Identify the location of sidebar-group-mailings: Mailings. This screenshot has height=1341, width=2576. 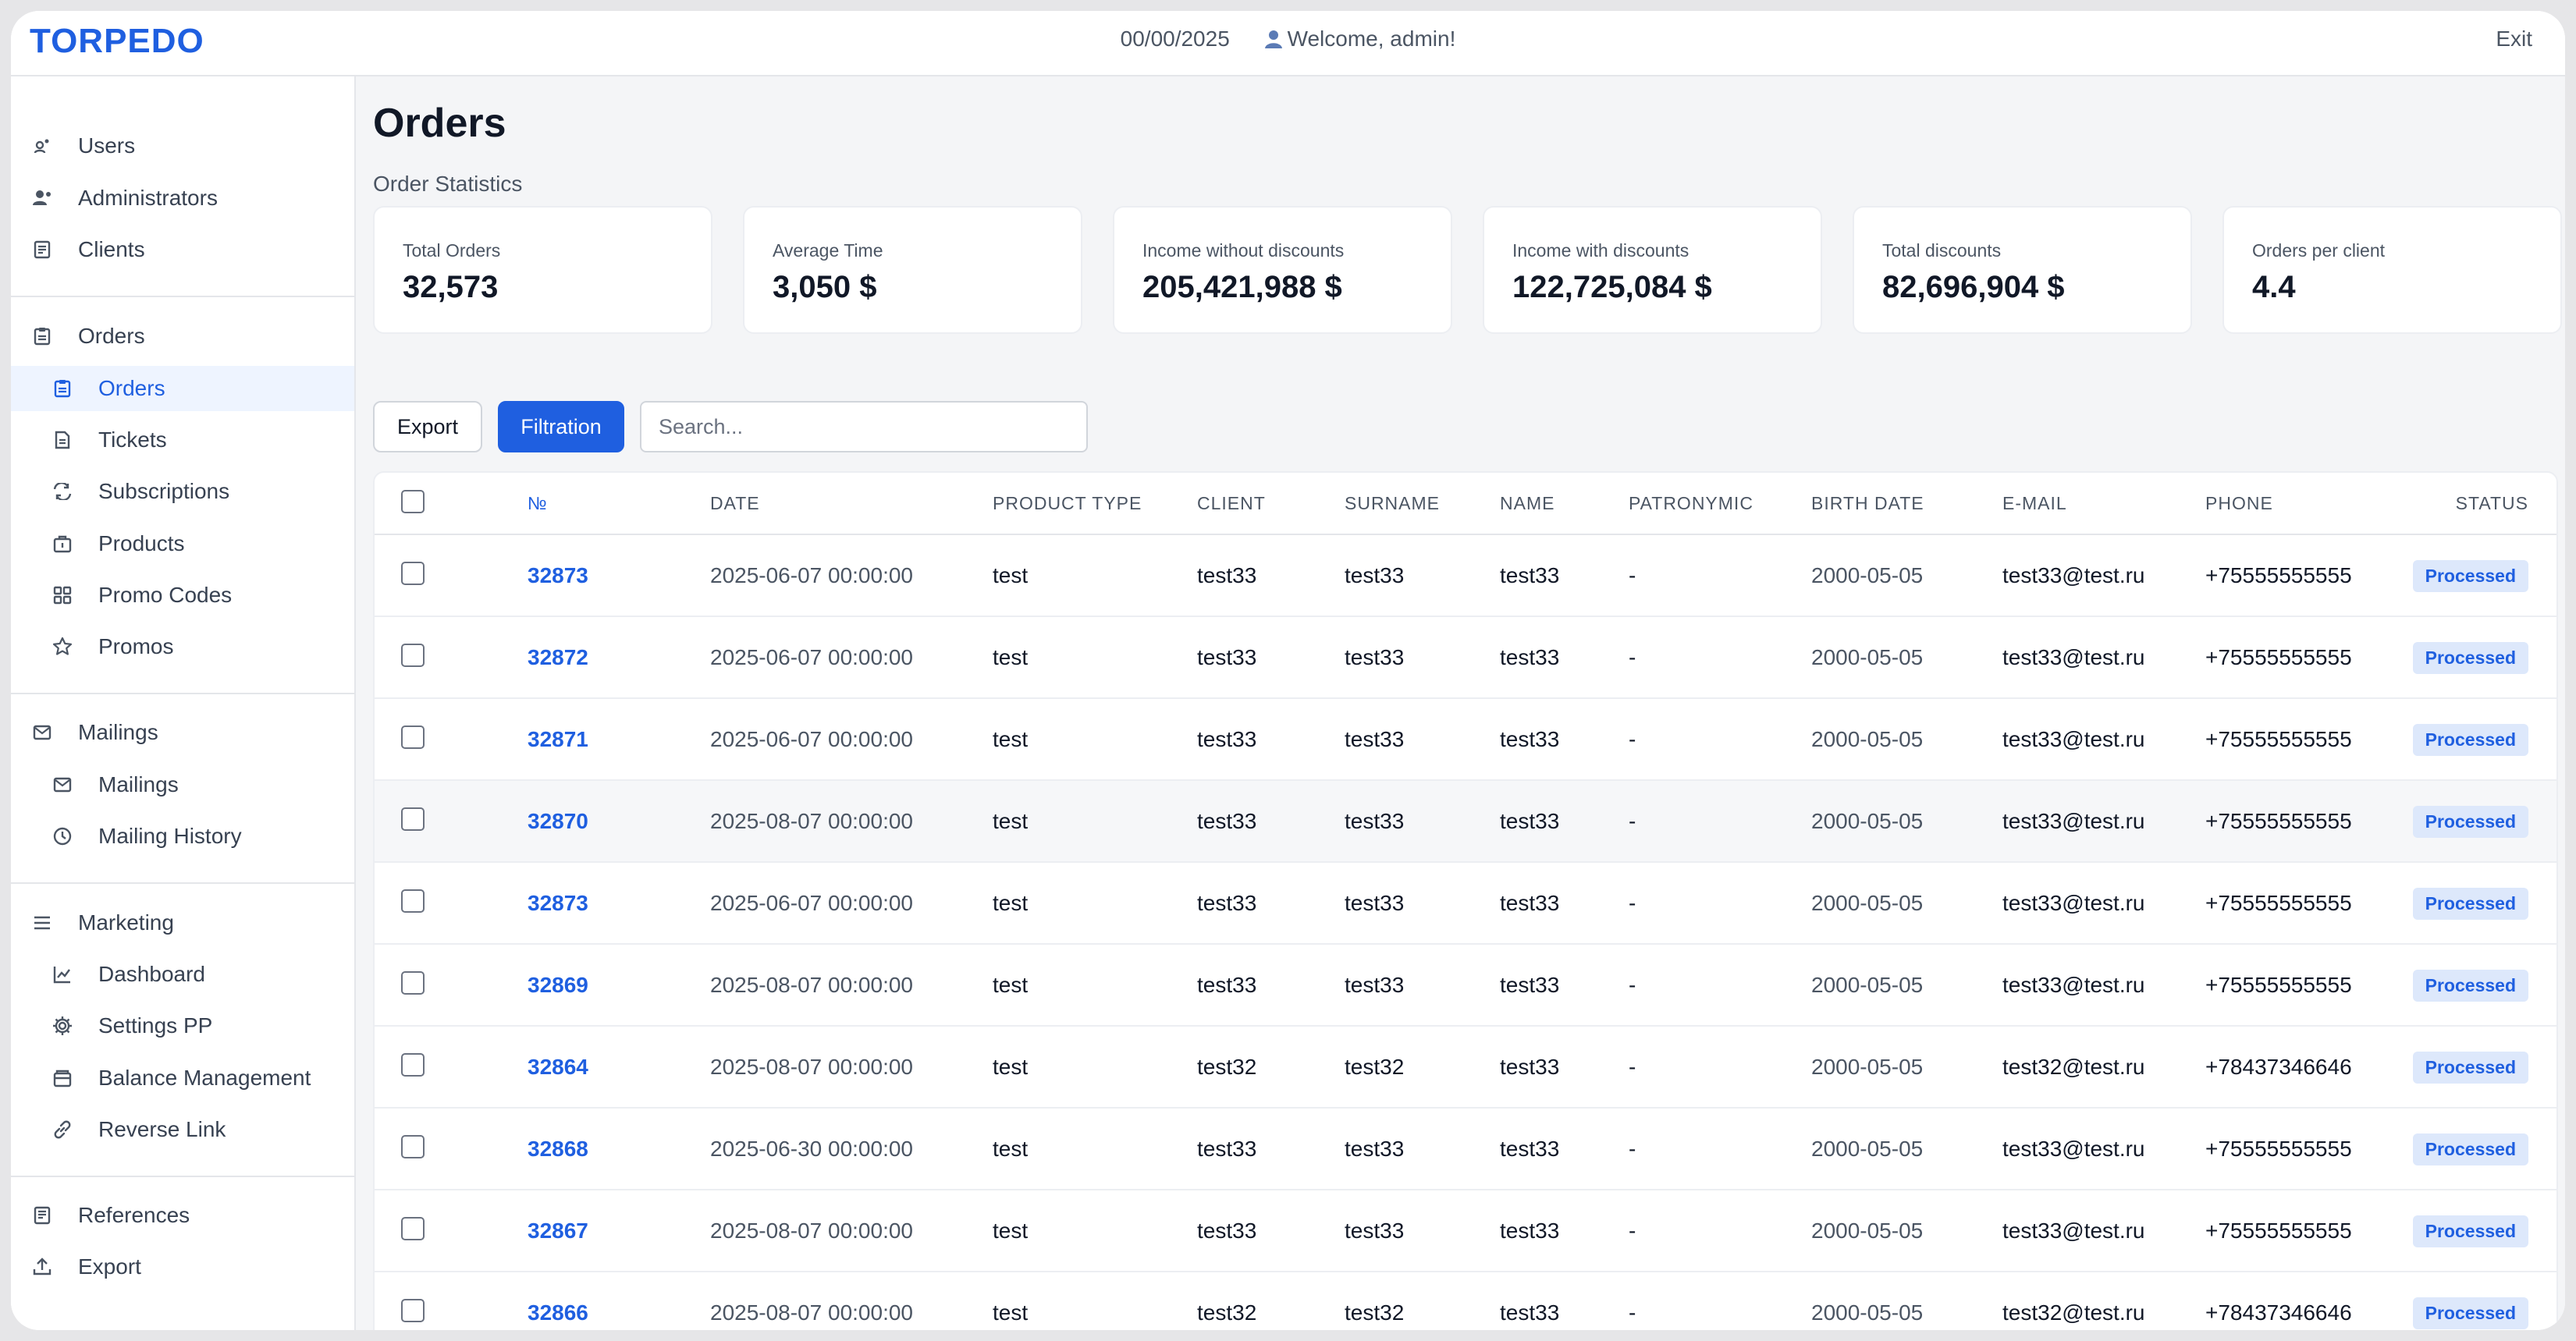
(182, 732).